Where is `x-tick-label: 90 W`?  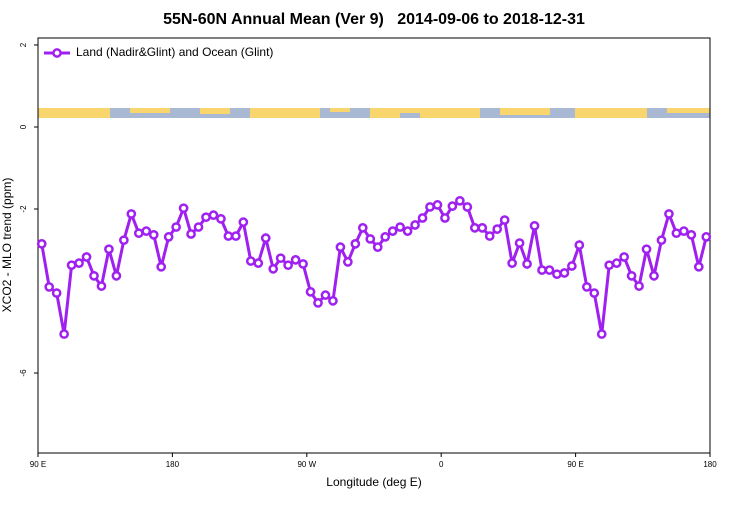 x-tick-label: 90 W is located at coordinates (306, 464).